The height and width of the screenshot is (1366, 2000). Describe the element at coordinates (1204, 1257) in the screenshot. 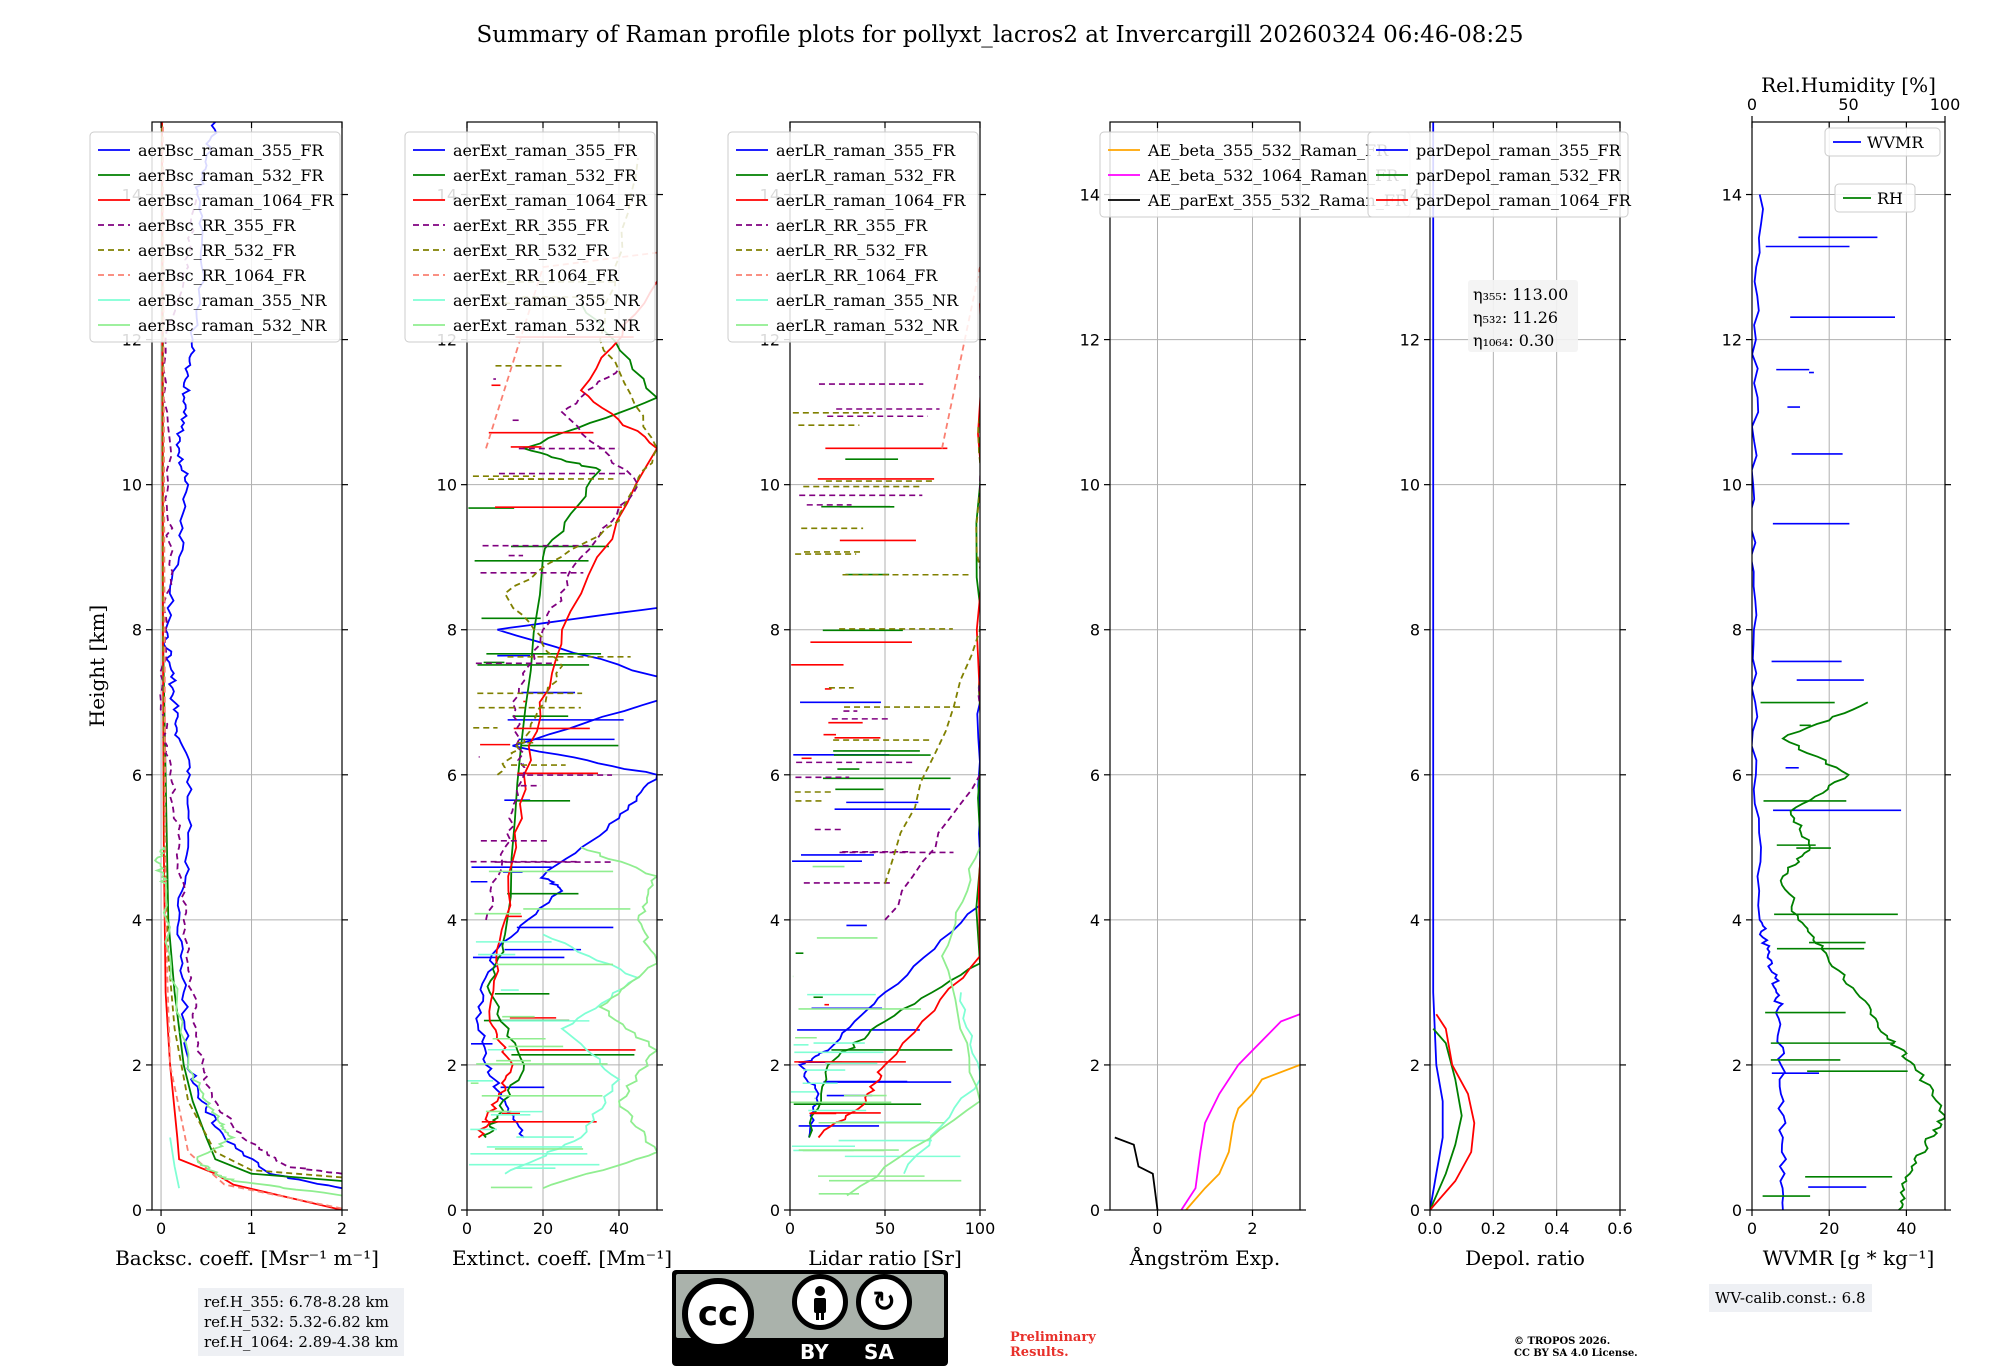

I see `x-axis-label: Ångström Exp.` at that location.